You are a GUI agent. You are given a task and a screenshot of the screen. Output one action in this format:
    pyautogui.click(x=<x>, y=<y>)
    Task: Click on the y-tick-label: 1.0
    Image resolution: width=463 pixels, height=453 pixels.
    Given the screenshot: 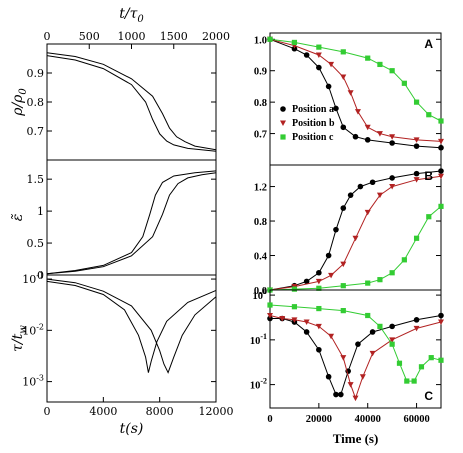 What is the action you would take?
    pyautogui.click(x=260, y=40)
    